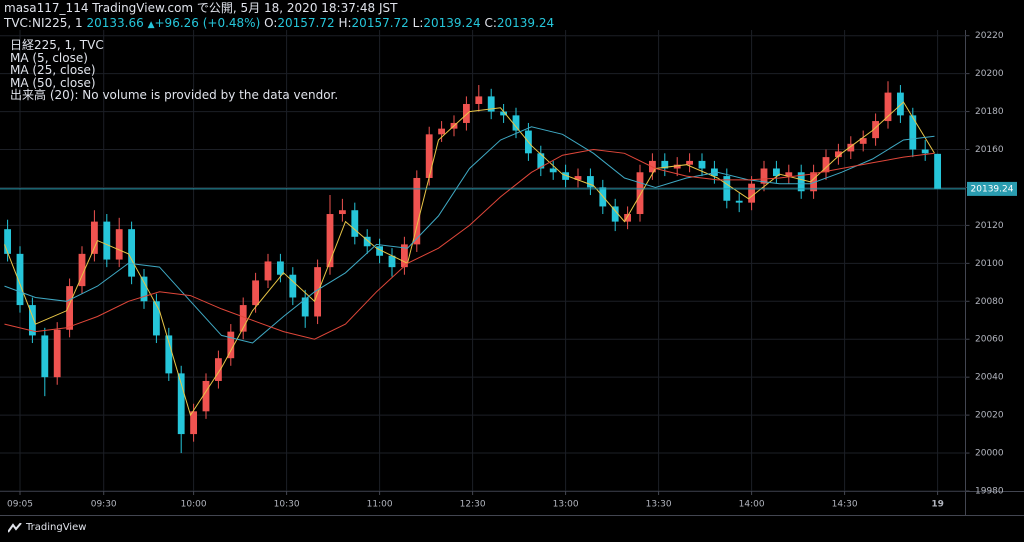 This screenshot has height=542, width=1024. I want to click on price: 20133.66, so click(115, 23).